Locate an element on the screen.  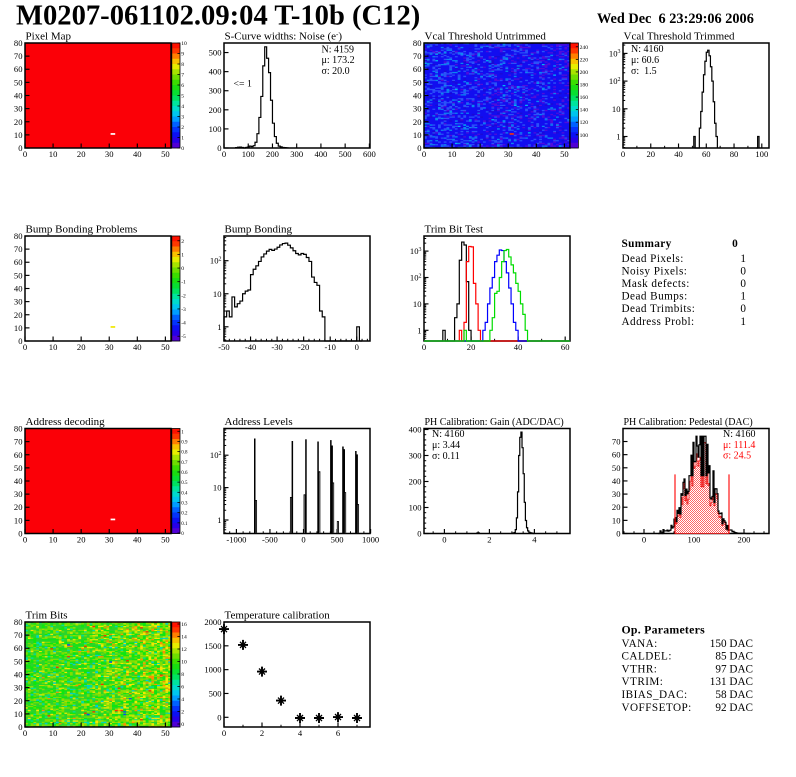
svg-text: 7 is located at coordinates (182, 76).